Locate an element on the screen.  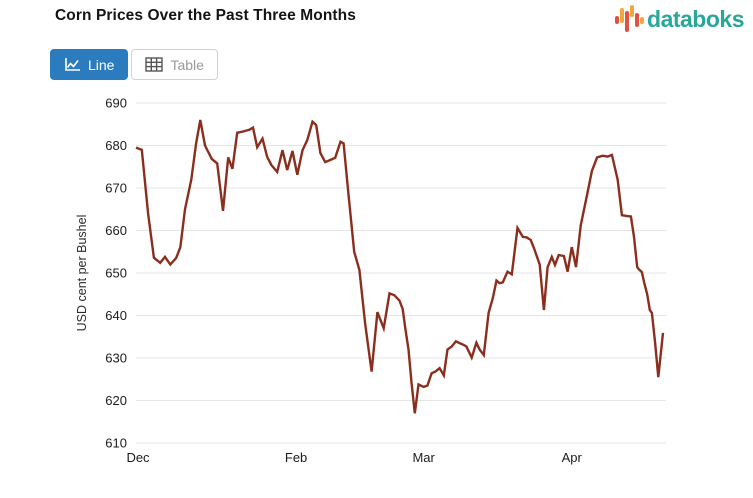
line-button-label: Line is located at coordinates (101, 64).